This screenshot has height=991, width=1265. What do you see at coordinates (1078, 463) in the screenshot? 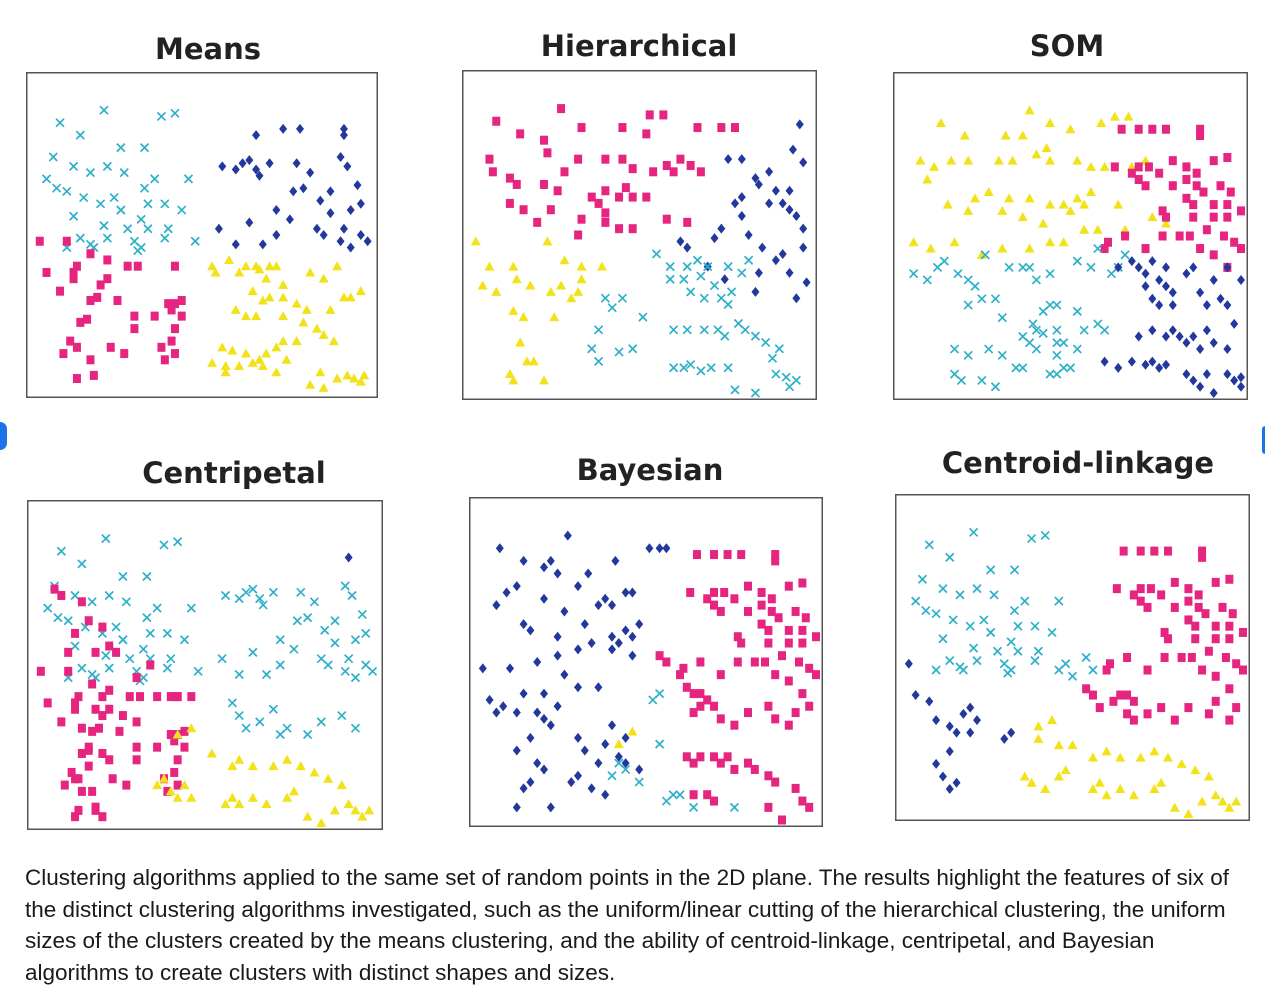
I see `panel-title-centroid-linkage: Centroid-linkage` at bounding box center [1078, 463].